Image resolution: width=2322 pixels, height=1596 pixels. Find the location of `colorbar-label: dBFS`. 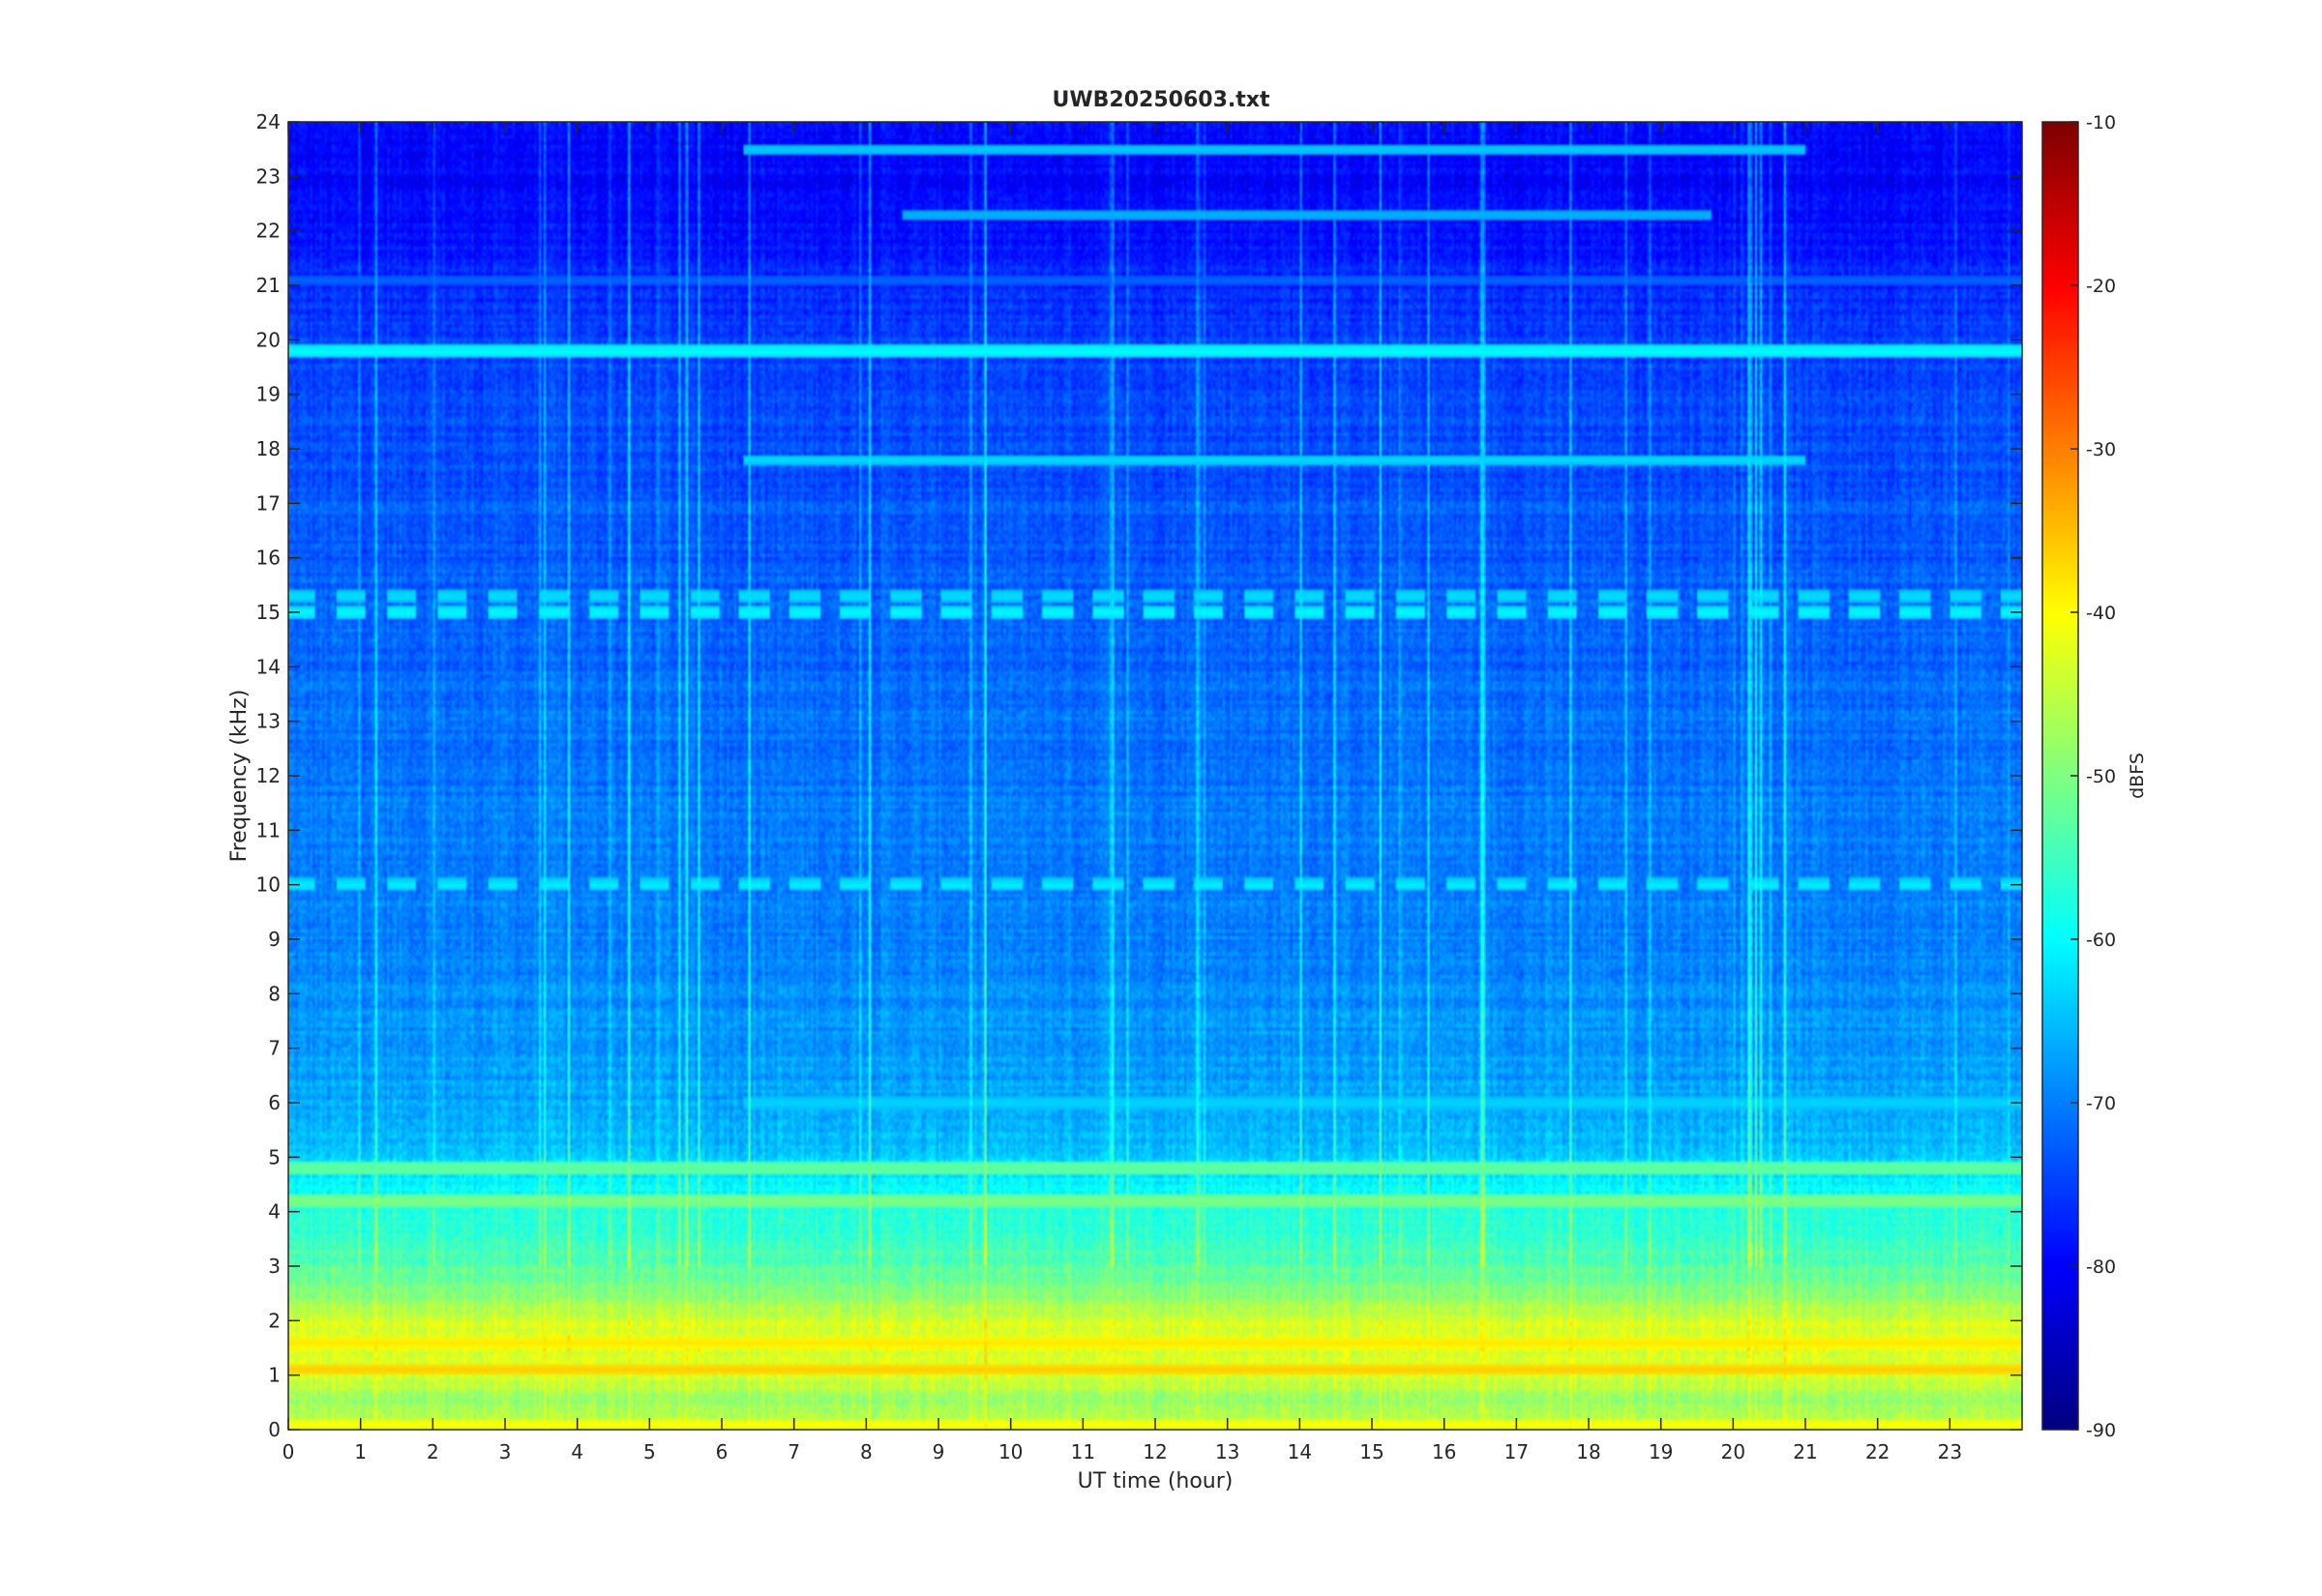

colorbar-label: dBFS is located at coordinates (2137, 776).